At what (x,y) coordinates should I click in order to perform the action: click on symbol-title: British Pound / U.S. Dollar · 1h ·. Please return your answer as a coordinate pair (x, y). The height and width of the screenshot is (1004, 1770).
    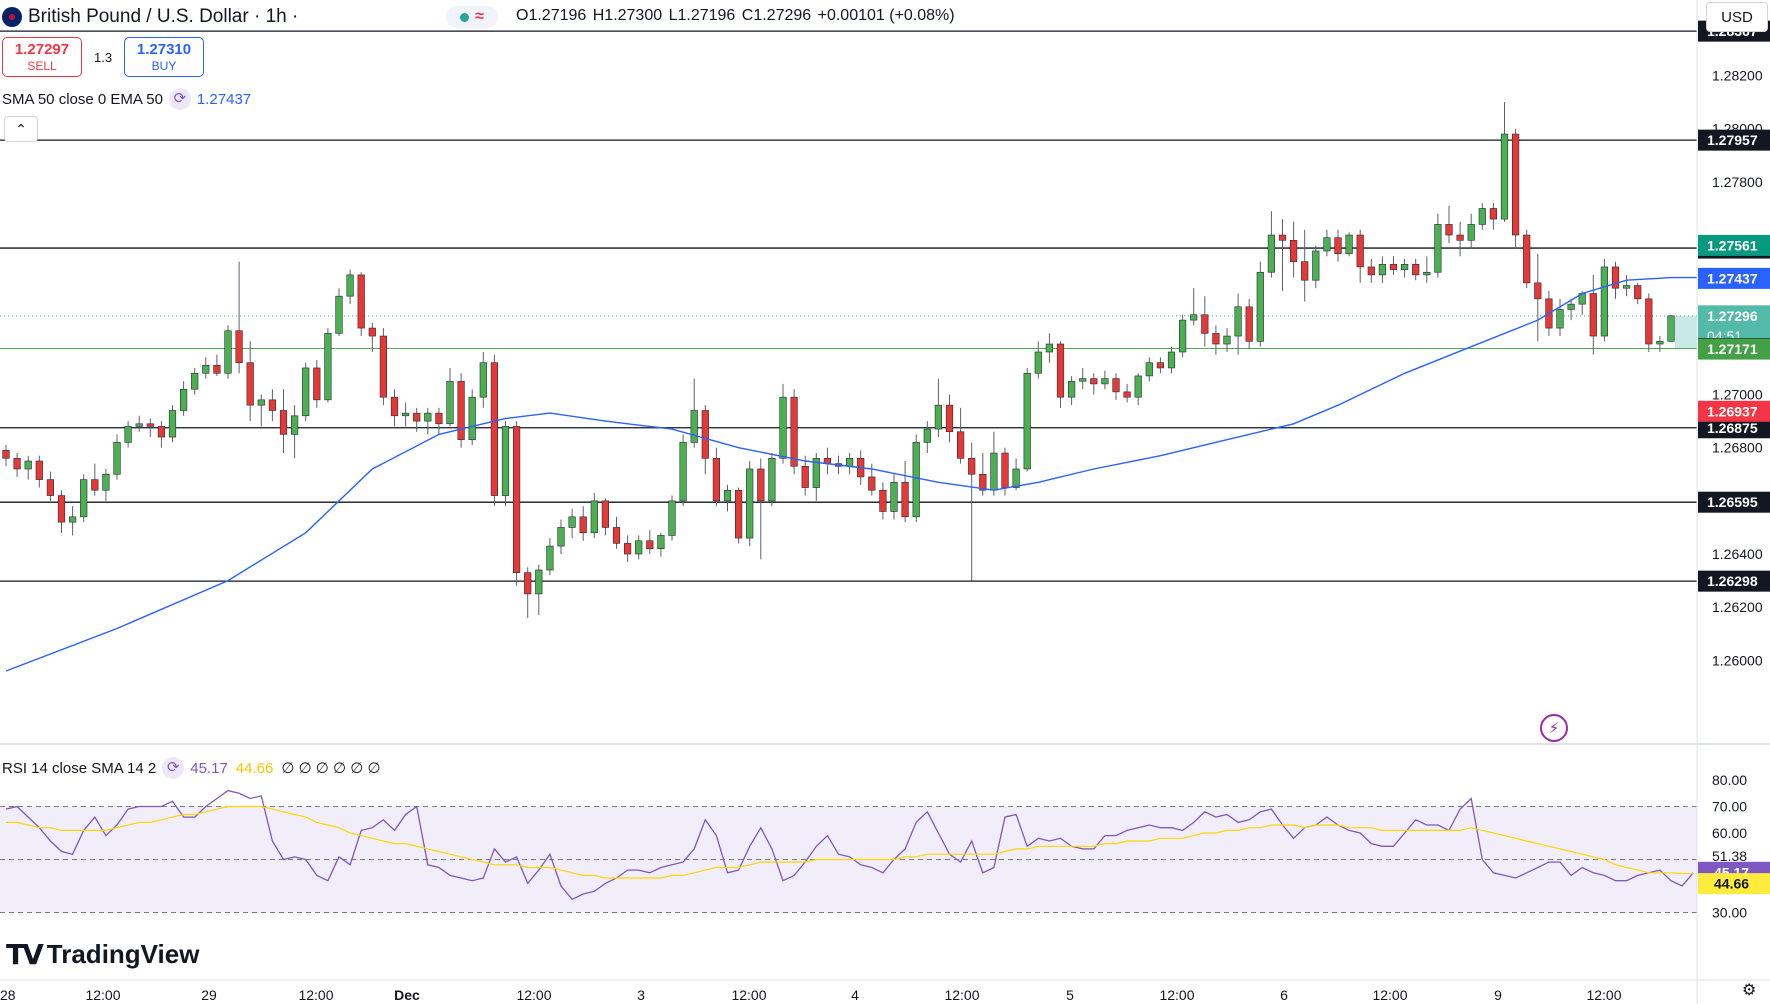
    Looking at the image, I should click on (163, 16).